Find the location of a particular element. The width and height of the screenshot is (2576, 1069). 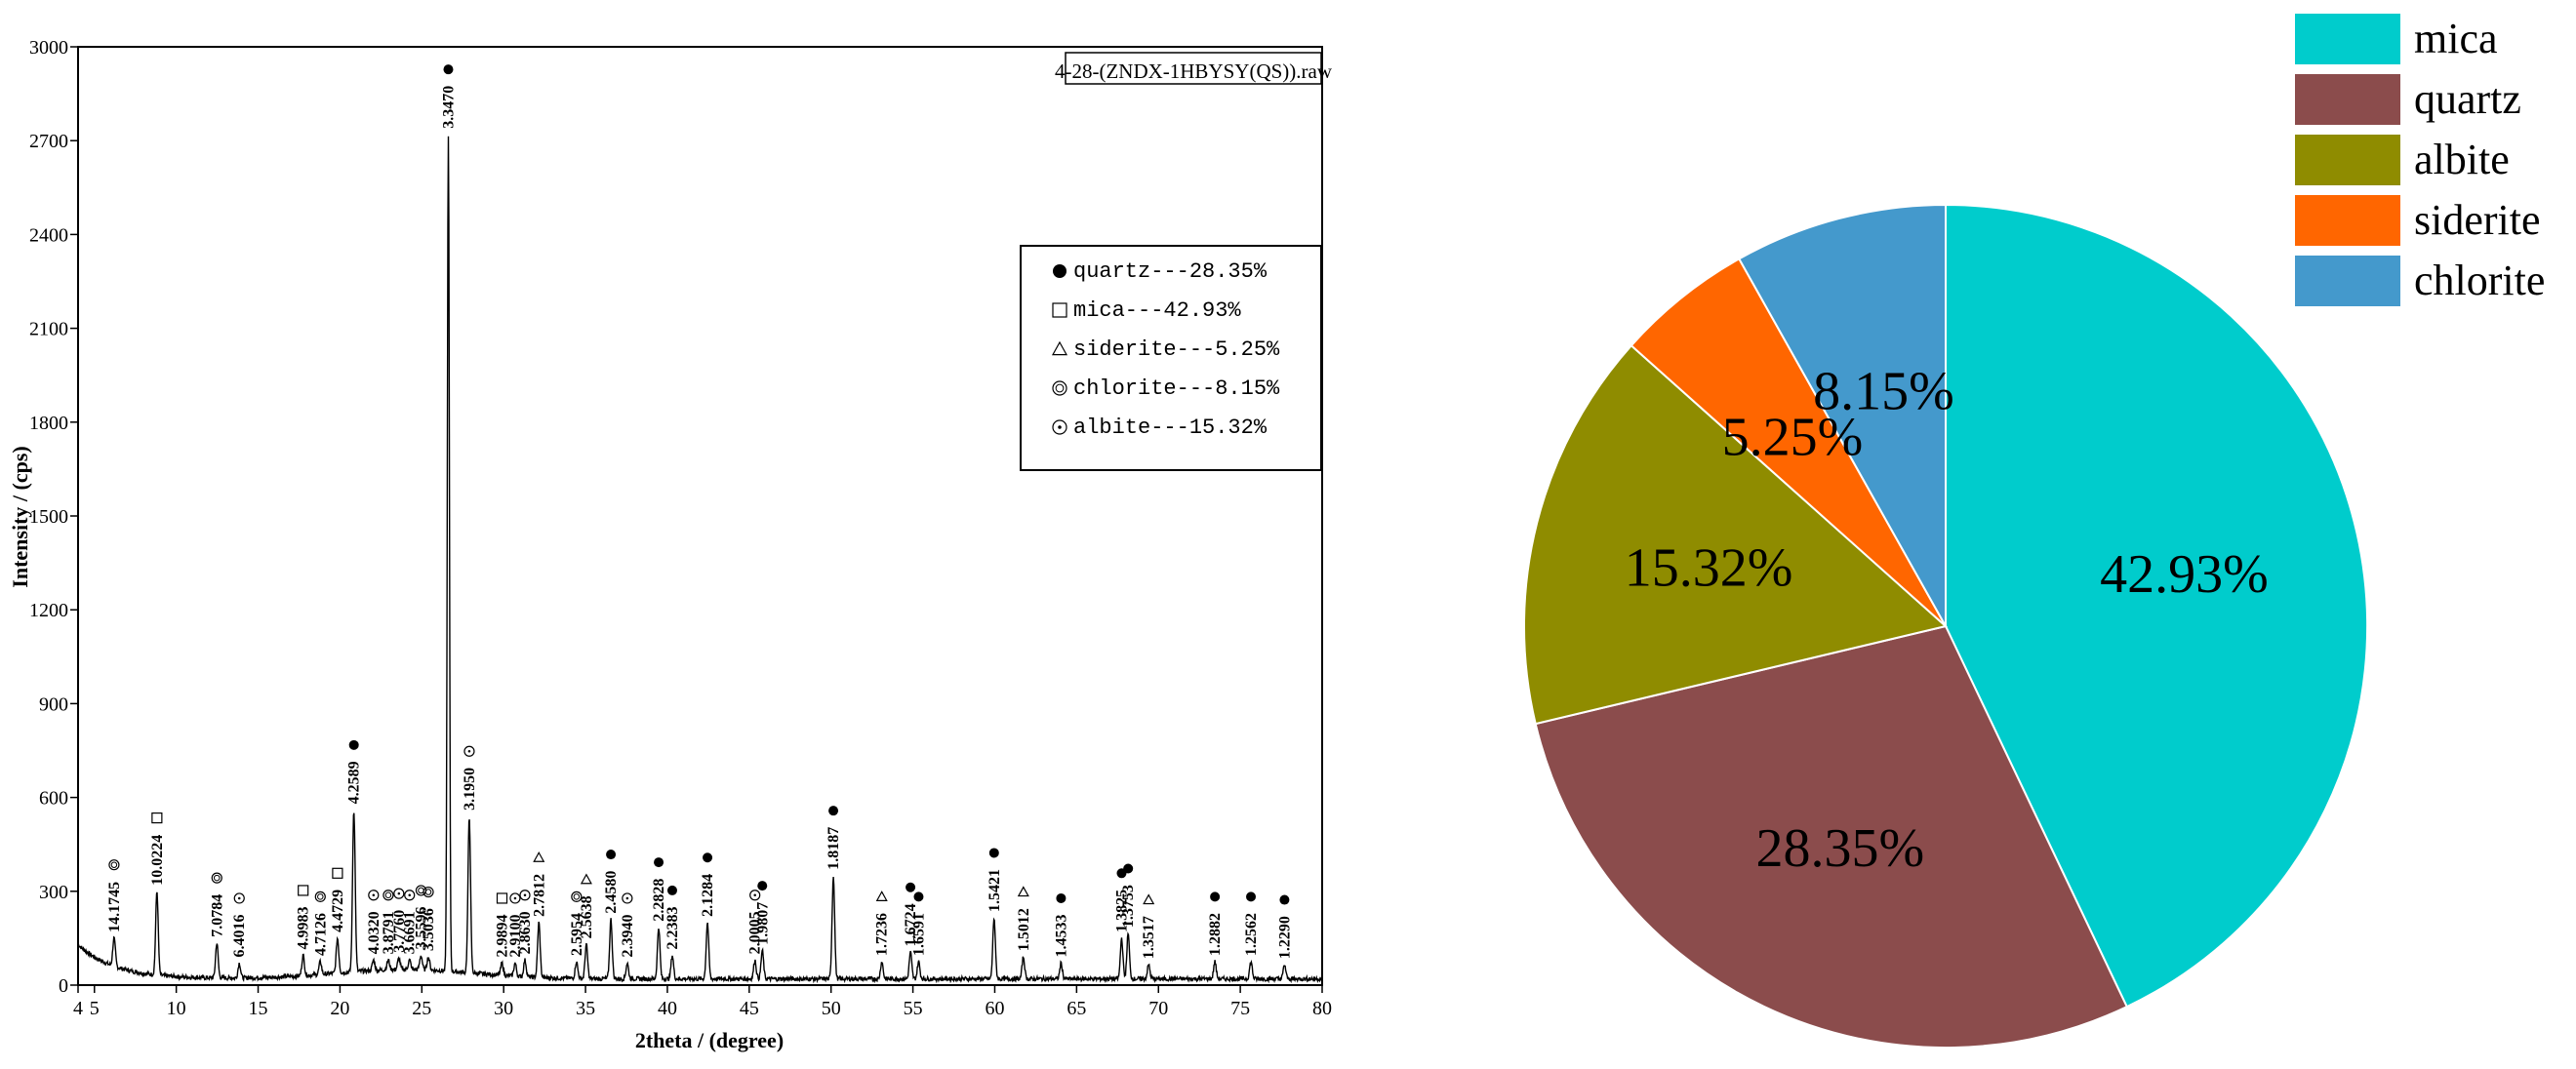

pie-label-chlorite: 8.15% is located at coordinates (1883, 392).